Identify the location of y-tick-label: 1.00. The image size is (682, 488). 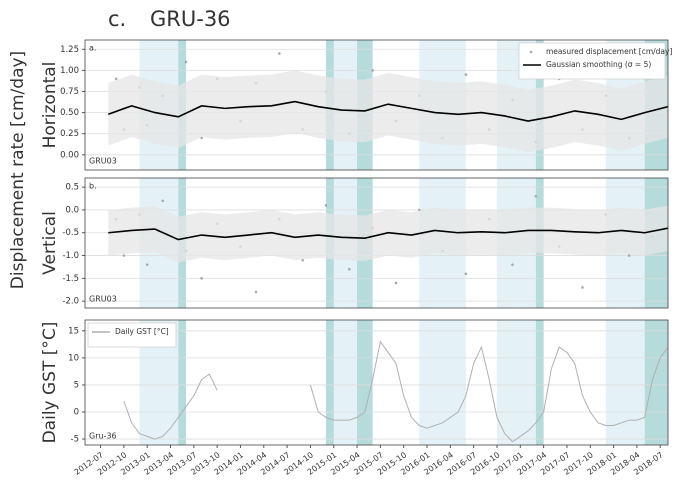
(69, 71).